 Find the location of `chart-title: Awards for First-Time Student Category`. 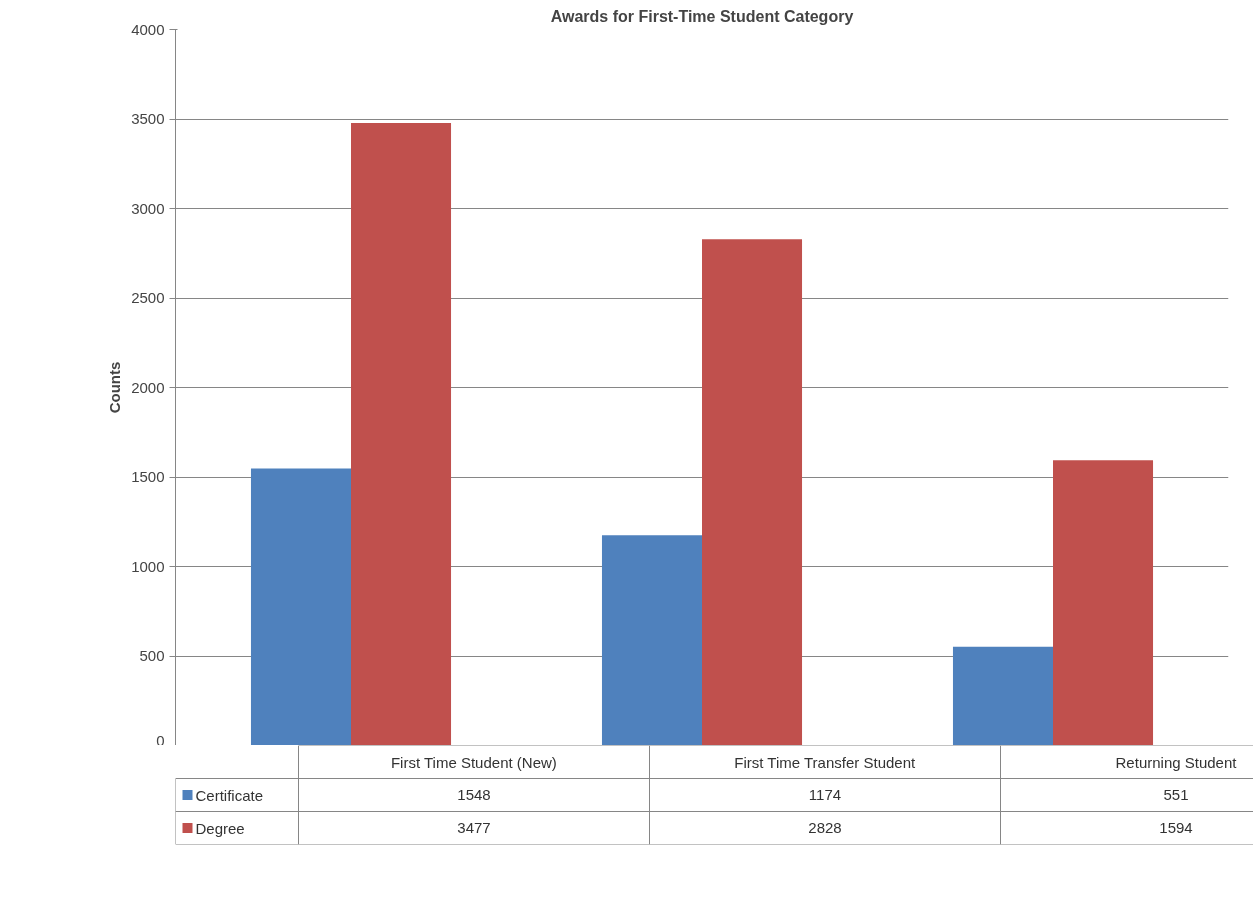

chart-title: Awards for First-Time Student Category is located at coordinates (702, 16).